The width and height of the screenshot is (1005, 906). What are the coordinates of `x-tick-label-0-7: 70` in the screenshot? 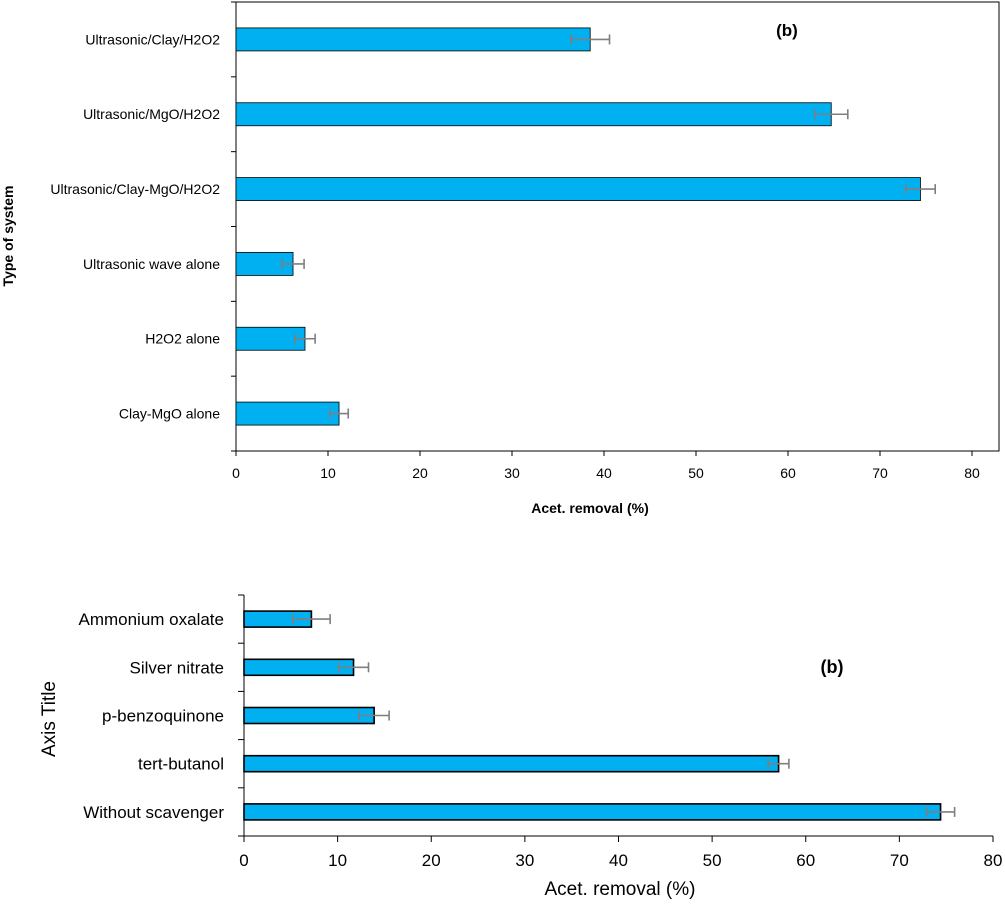 It's located at (880, 473).